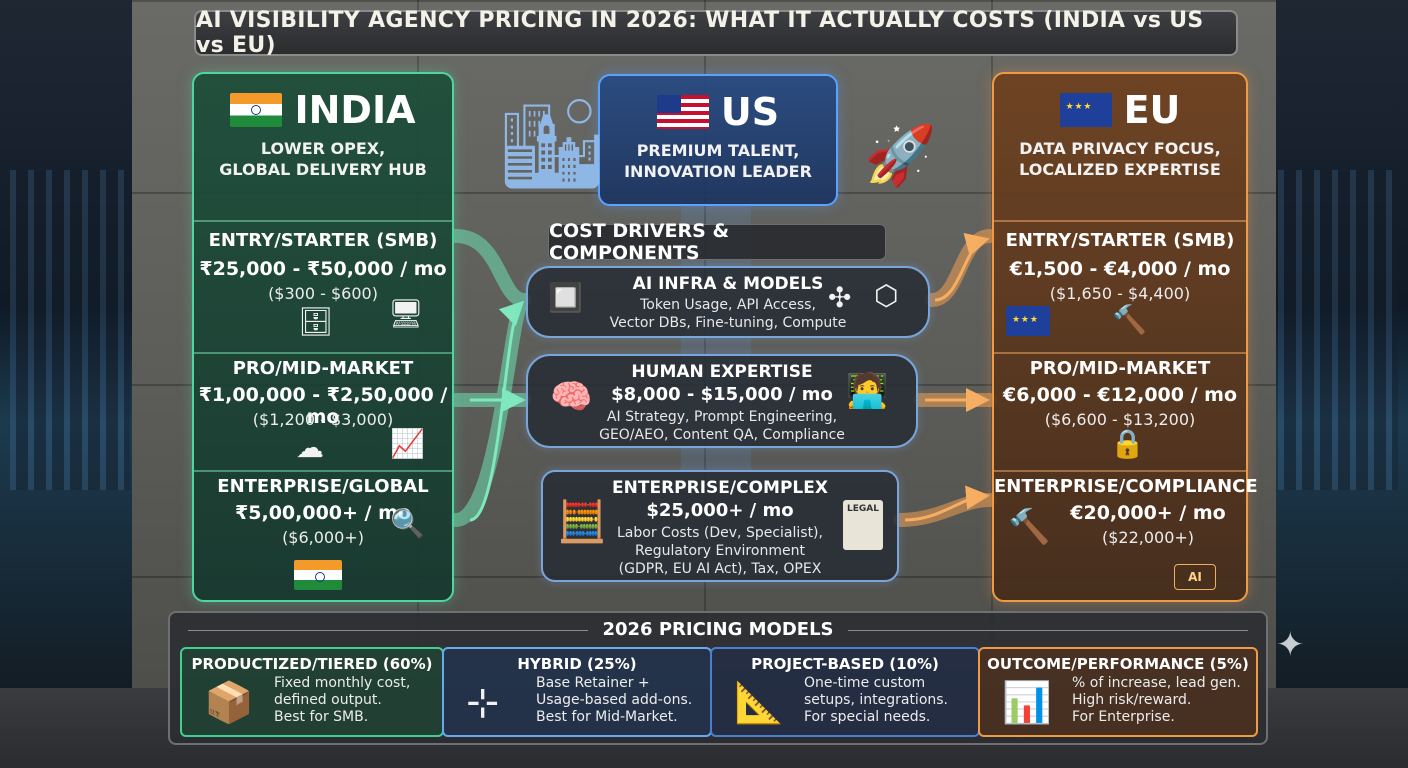 This screenshot has height=768, width=1408. I want to click on box-icon: 📦, so click(229, 703).